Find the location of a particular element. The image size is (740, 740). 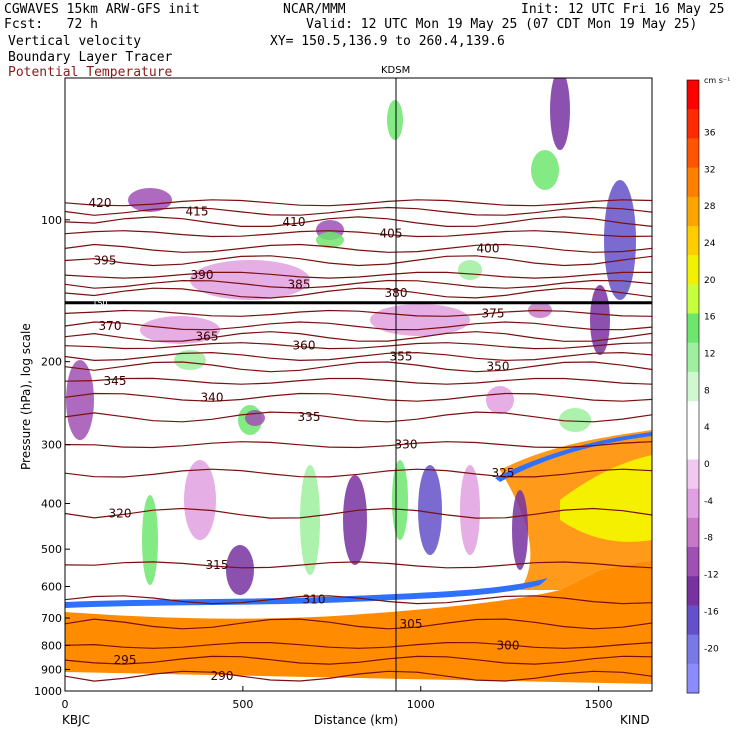

theta-contour-label: 410 is located at coordinates (294, 222).